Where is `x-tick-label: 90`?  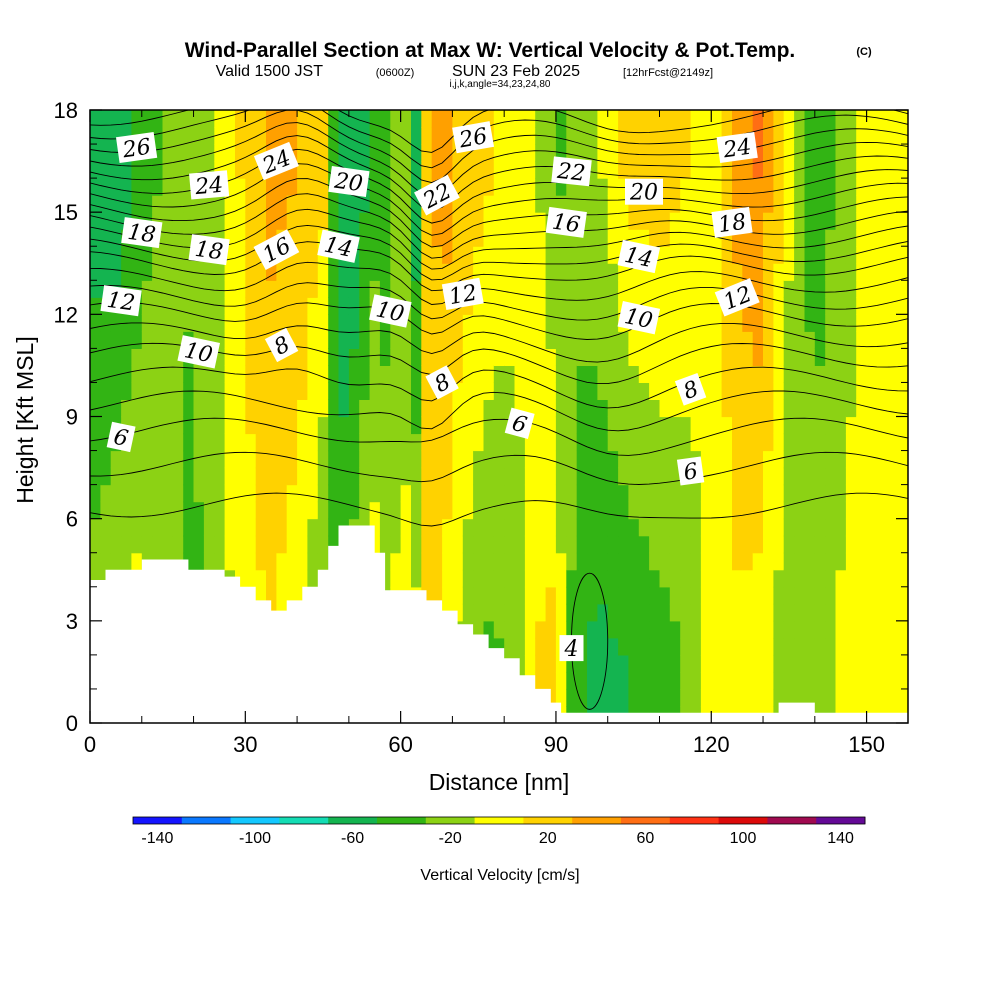 x-tick-label: 90 is located at coordinates (556, 744).